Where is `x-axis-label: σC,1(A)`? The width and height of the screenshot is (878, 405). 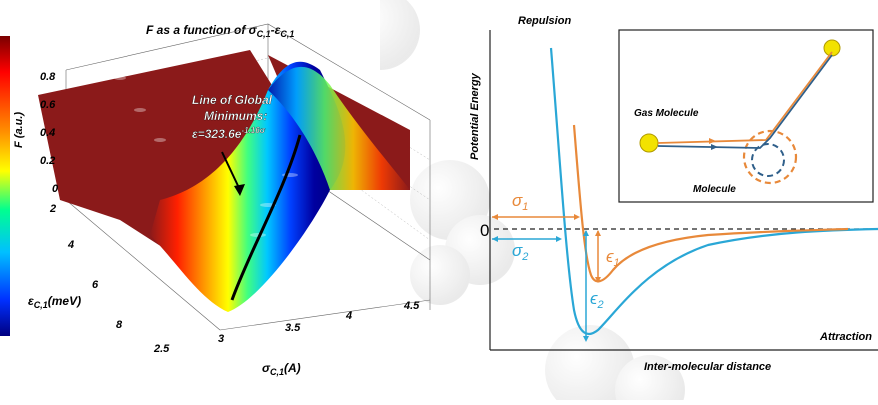 x-axis-label: σC,1(A) is located at coordinates (281, 369).